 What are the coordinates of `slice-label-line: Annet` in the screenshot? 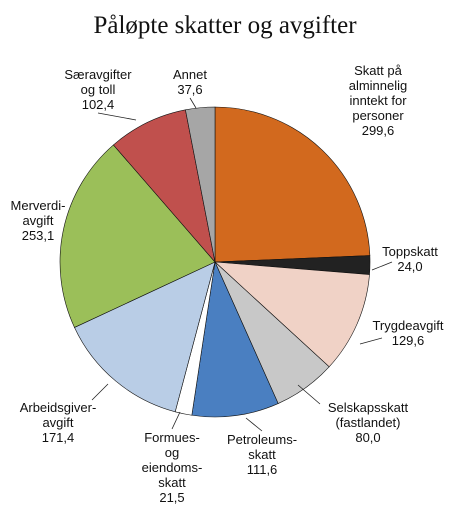 It's located at (190, 74).